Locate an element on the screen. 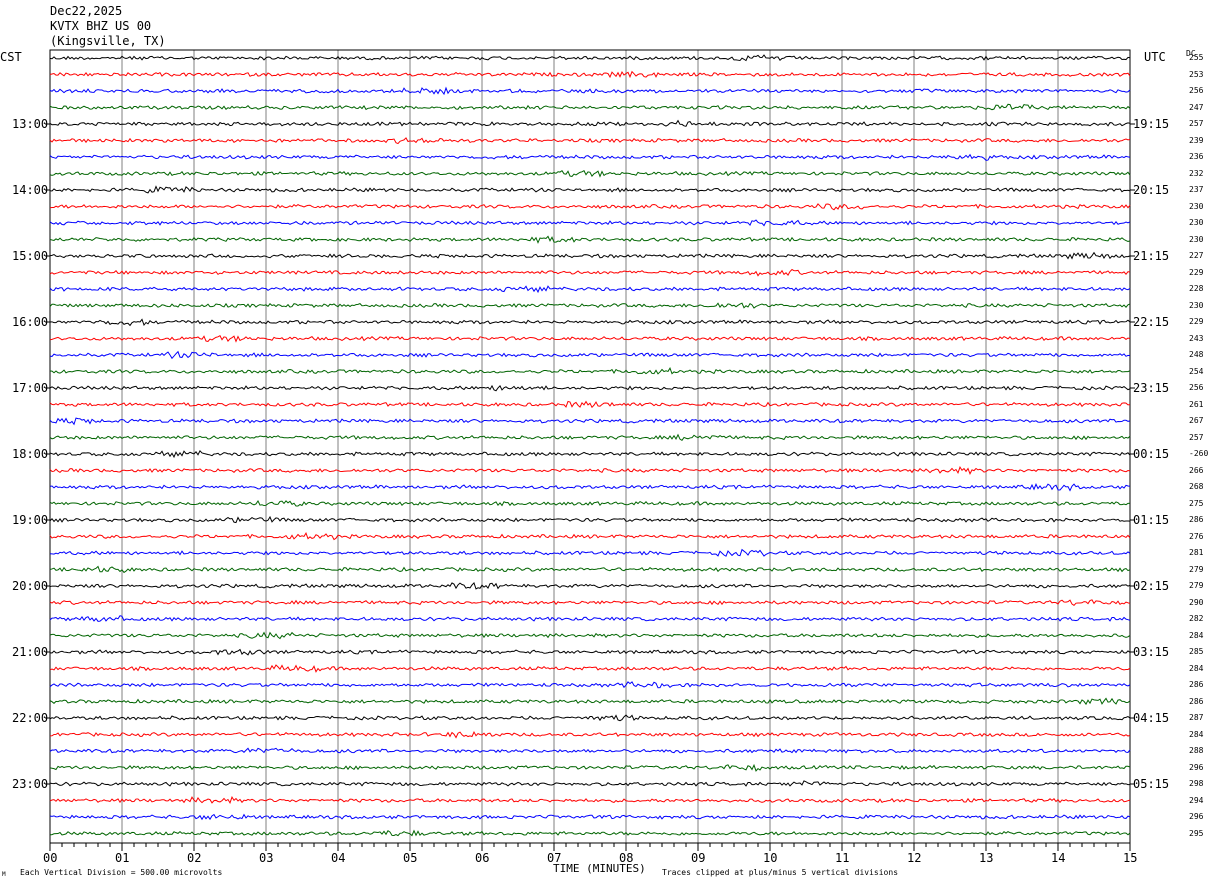 This screenshot has width=1210, height=886. trace-dc-value: 254 is located at coordinates (1196, 371).